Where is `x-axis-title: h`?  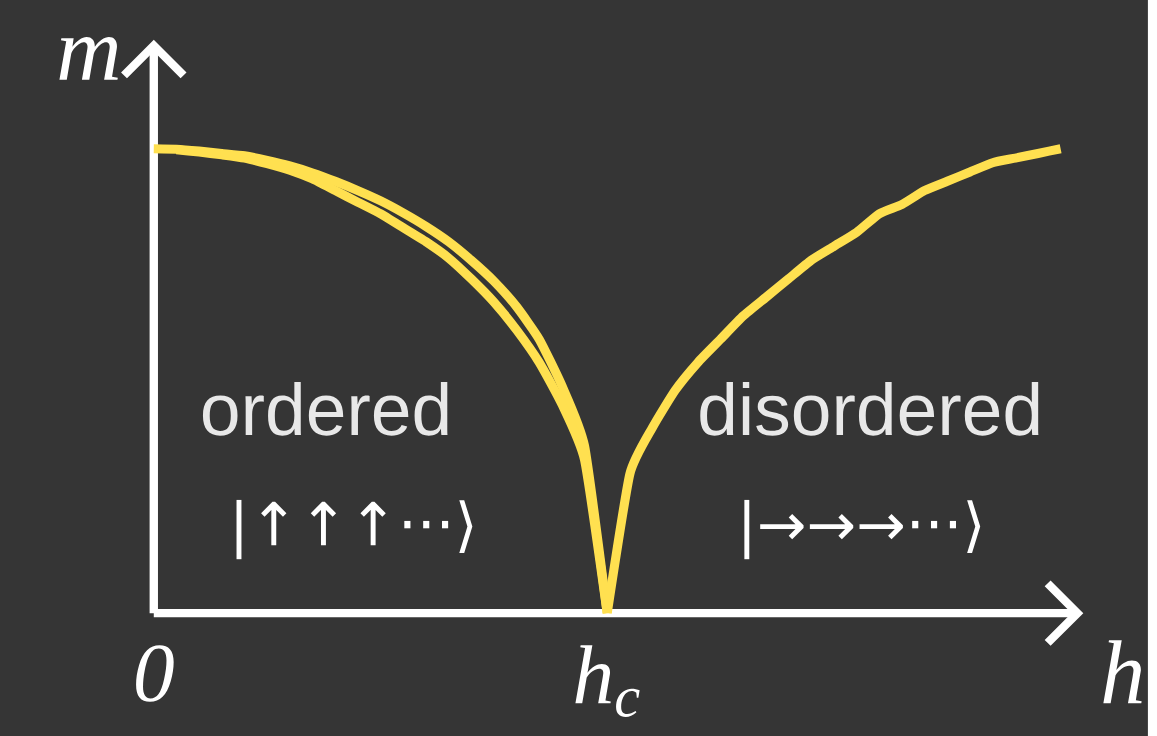 x-axis-title: h is located at coordinates (1122, 672).